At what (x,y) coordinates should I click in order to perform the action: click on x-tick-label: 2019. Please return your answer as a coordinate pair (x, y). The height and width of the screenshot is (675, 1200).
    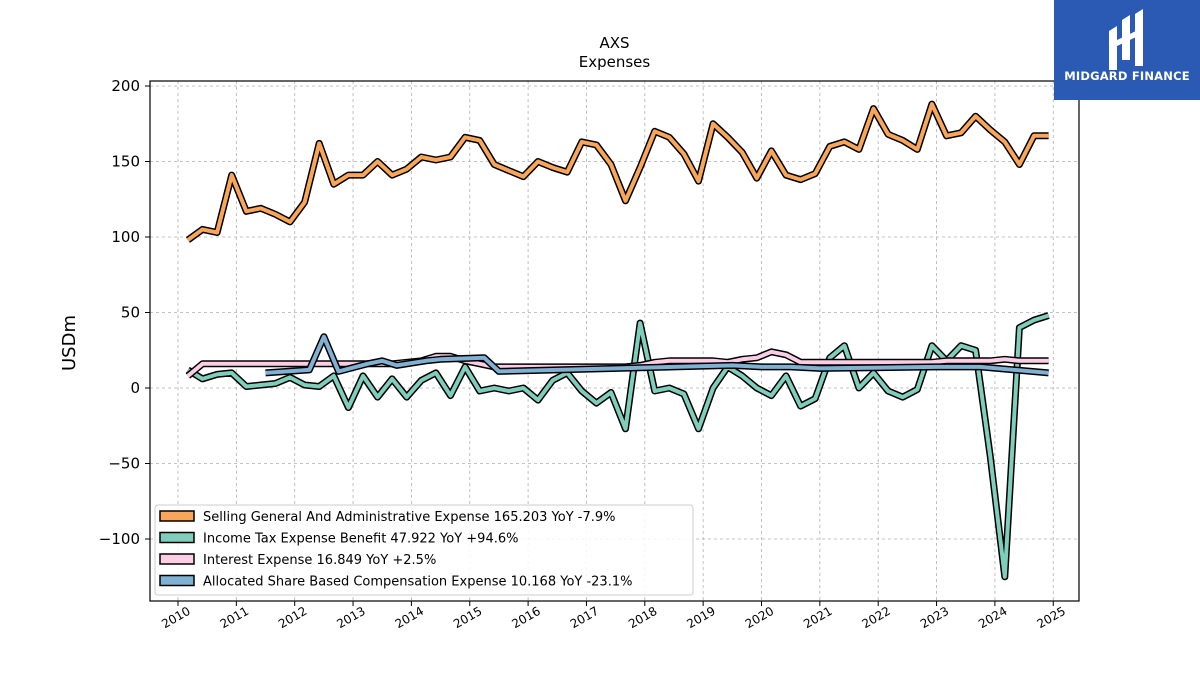
    Looking at the image, I should click on (700, 617).